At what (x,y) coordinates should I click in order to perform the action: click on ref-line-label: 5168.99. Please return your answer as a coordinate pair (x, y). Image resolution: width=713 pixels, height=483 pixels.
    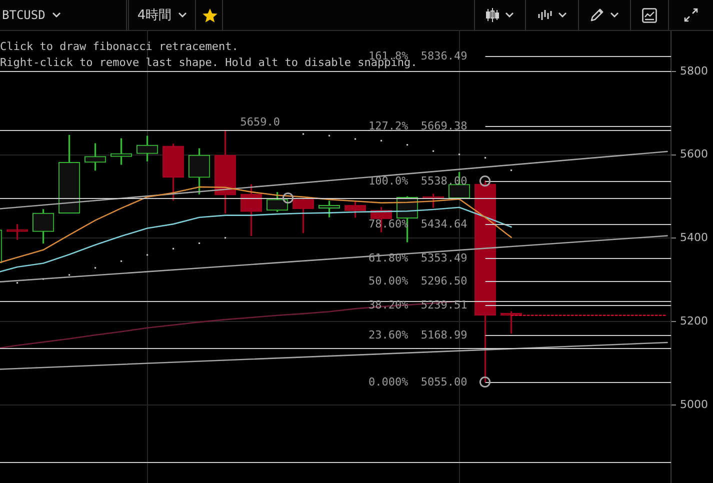
    Looking at the image, I should click on (444, 335).